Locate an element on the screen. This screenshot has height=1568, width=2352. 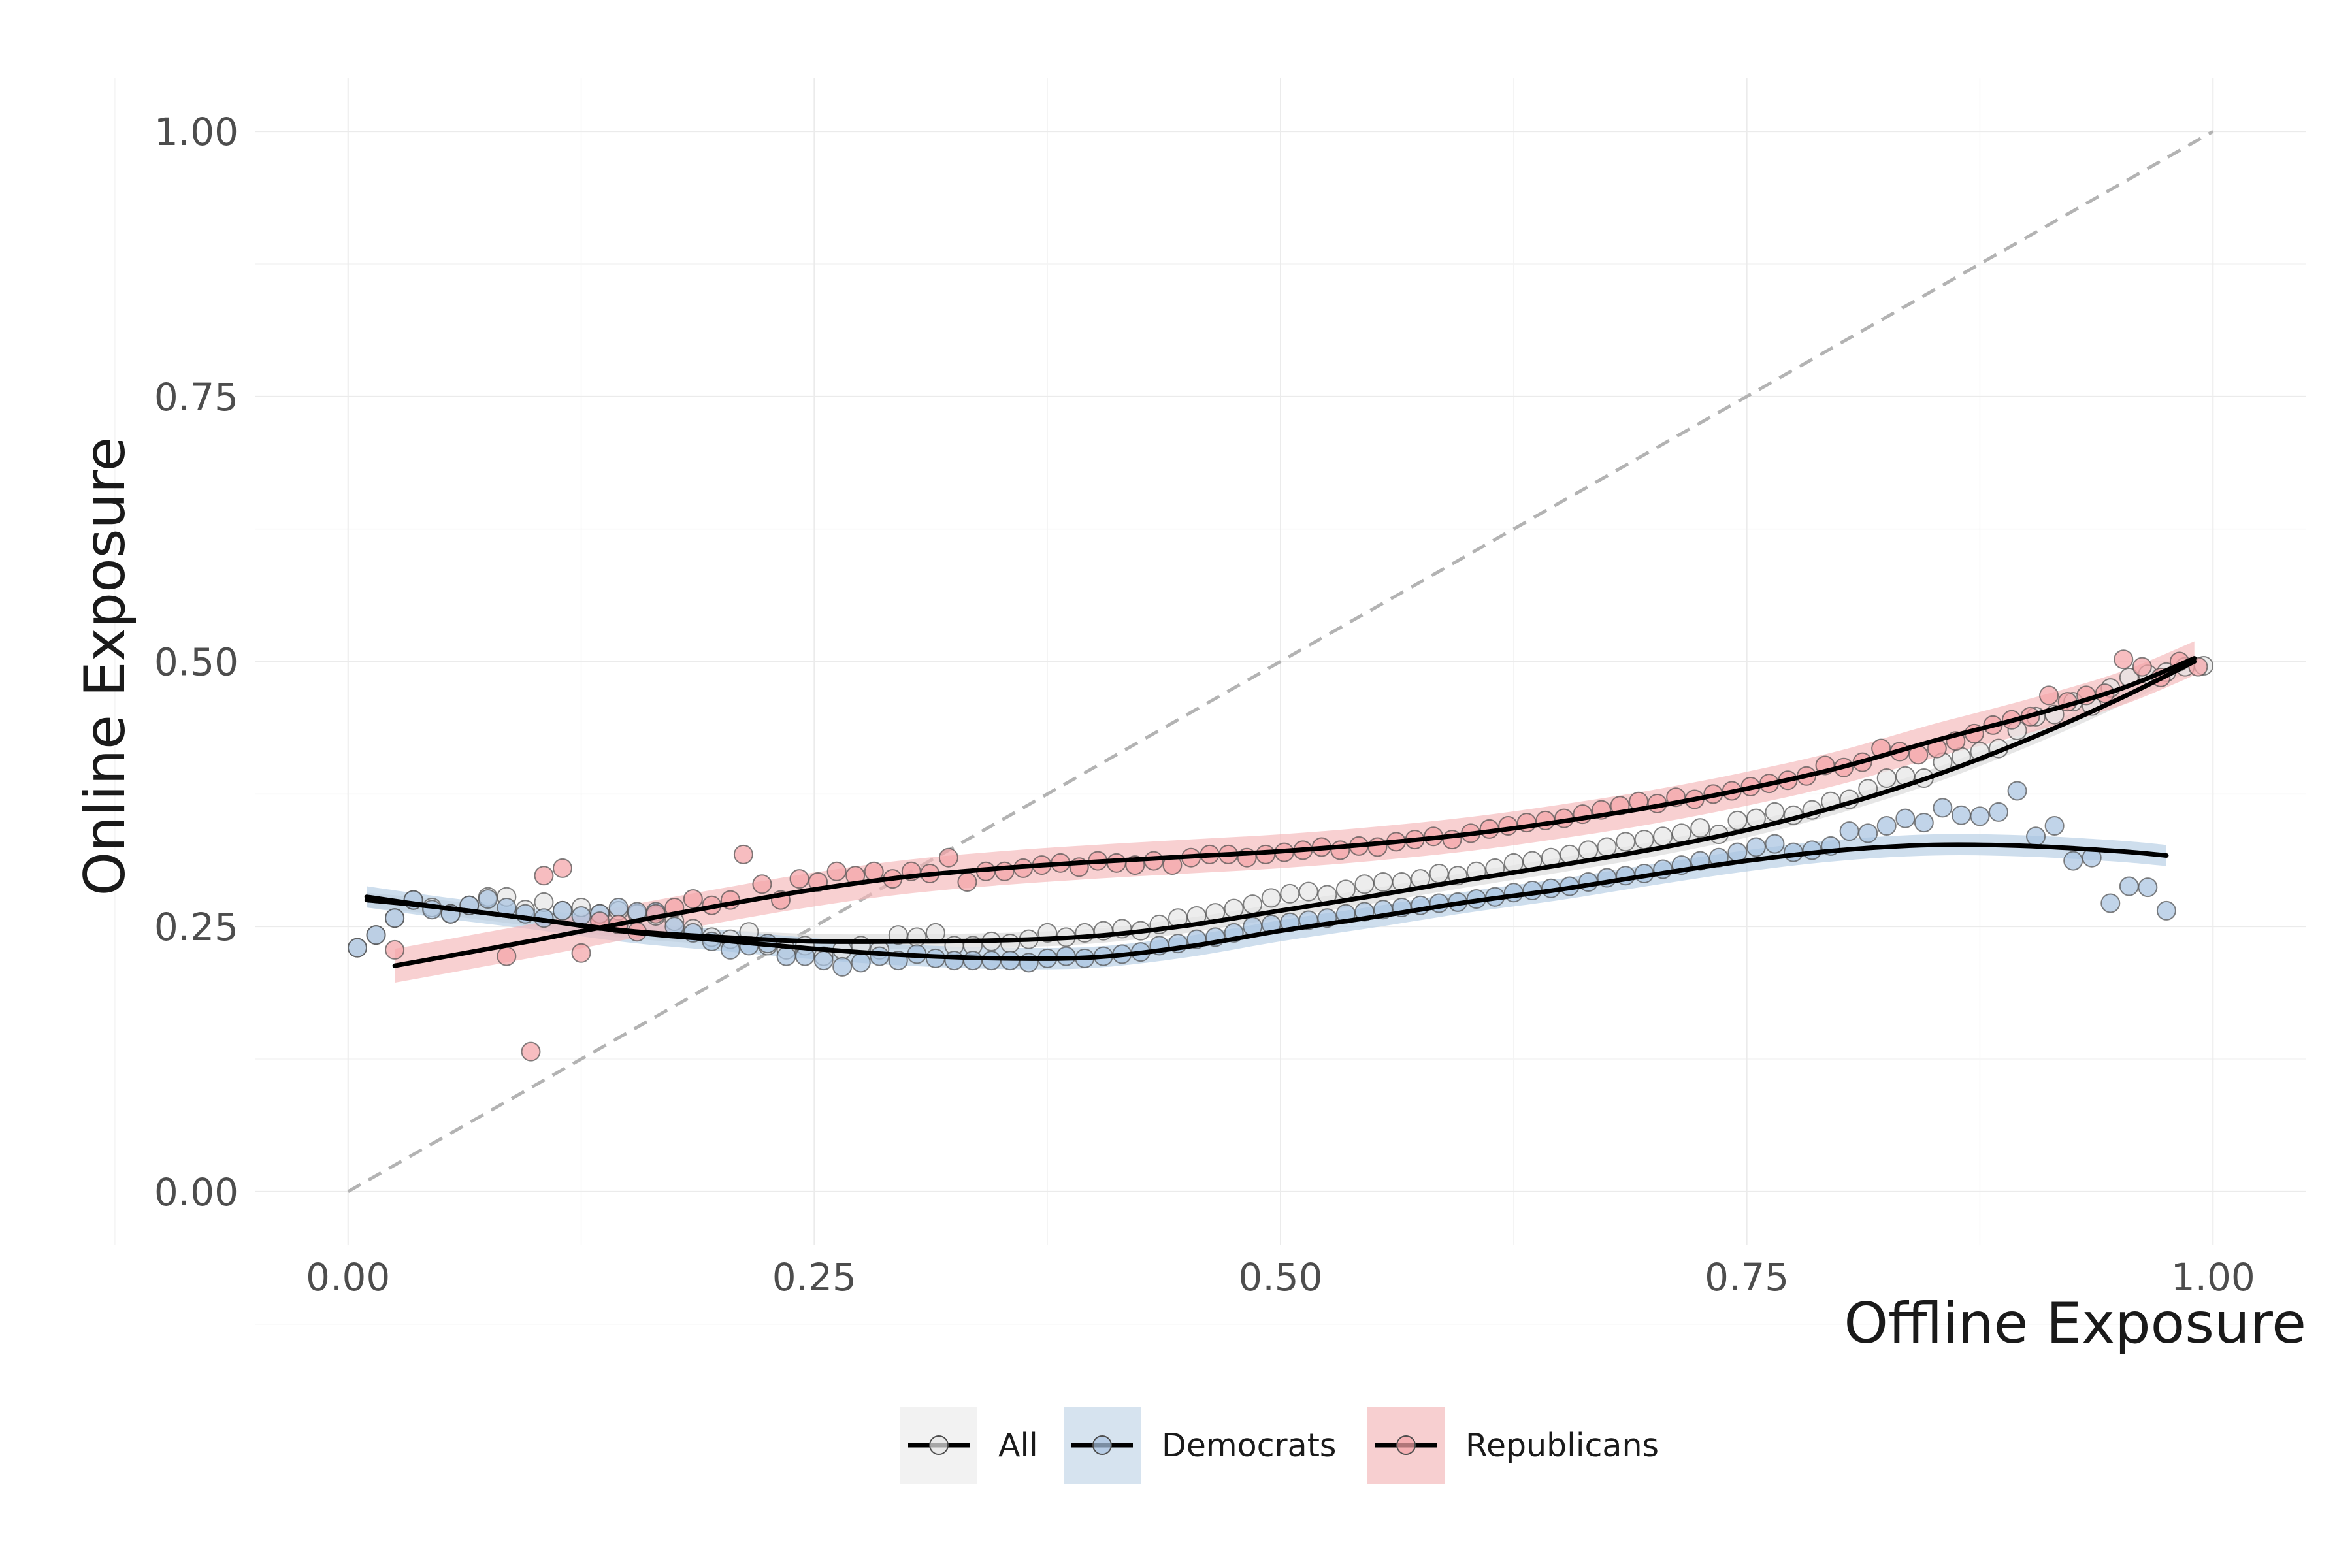
legend-key-marker-all is located at coordinates (939, 1445).